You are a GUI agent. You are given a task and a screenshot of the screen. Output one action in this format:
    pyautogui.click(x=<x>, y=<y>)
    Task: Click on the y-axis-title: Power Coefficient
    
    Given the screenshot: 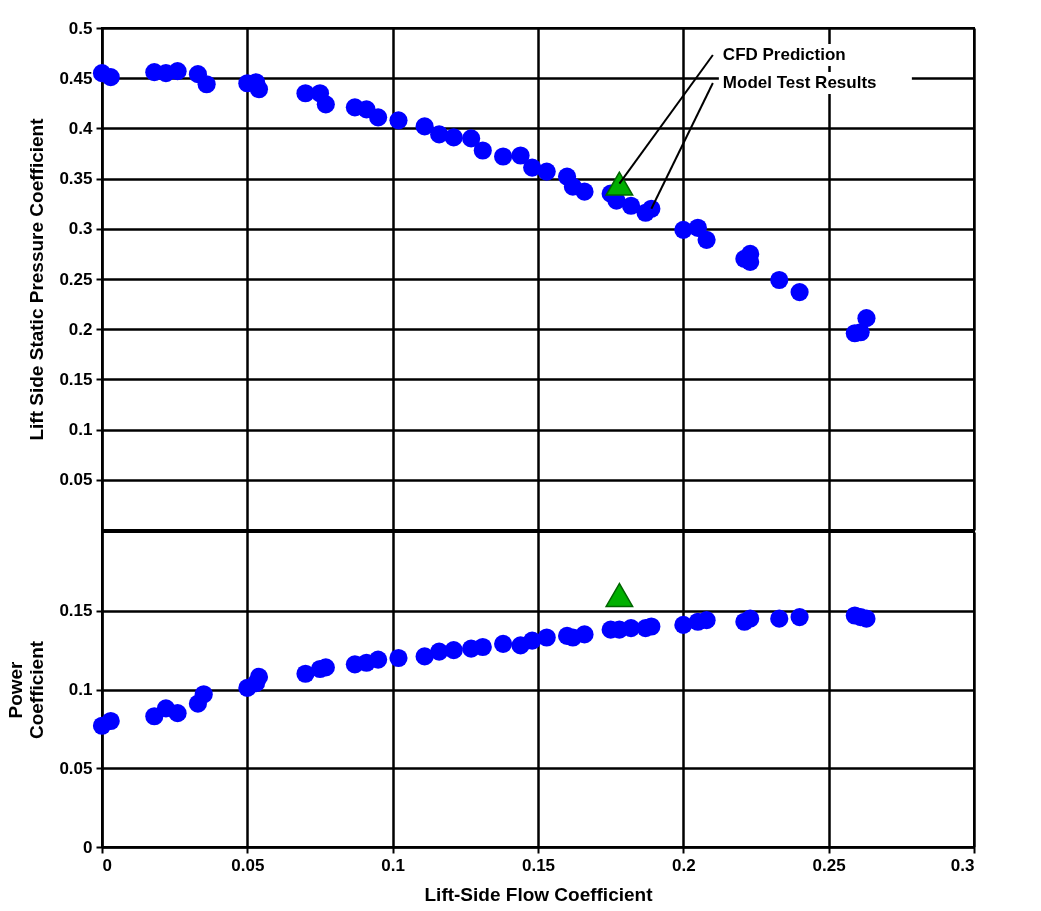 What is the action you would take?
    pyautogui.click(x=26, y=690)
    